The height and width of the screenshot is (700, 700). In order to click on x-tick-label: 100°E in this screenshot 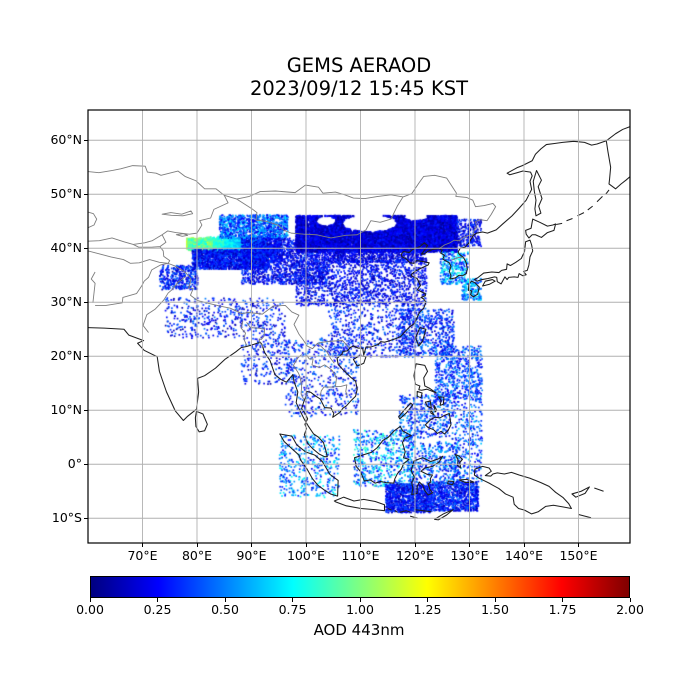, I will do `click(305, 555)`.